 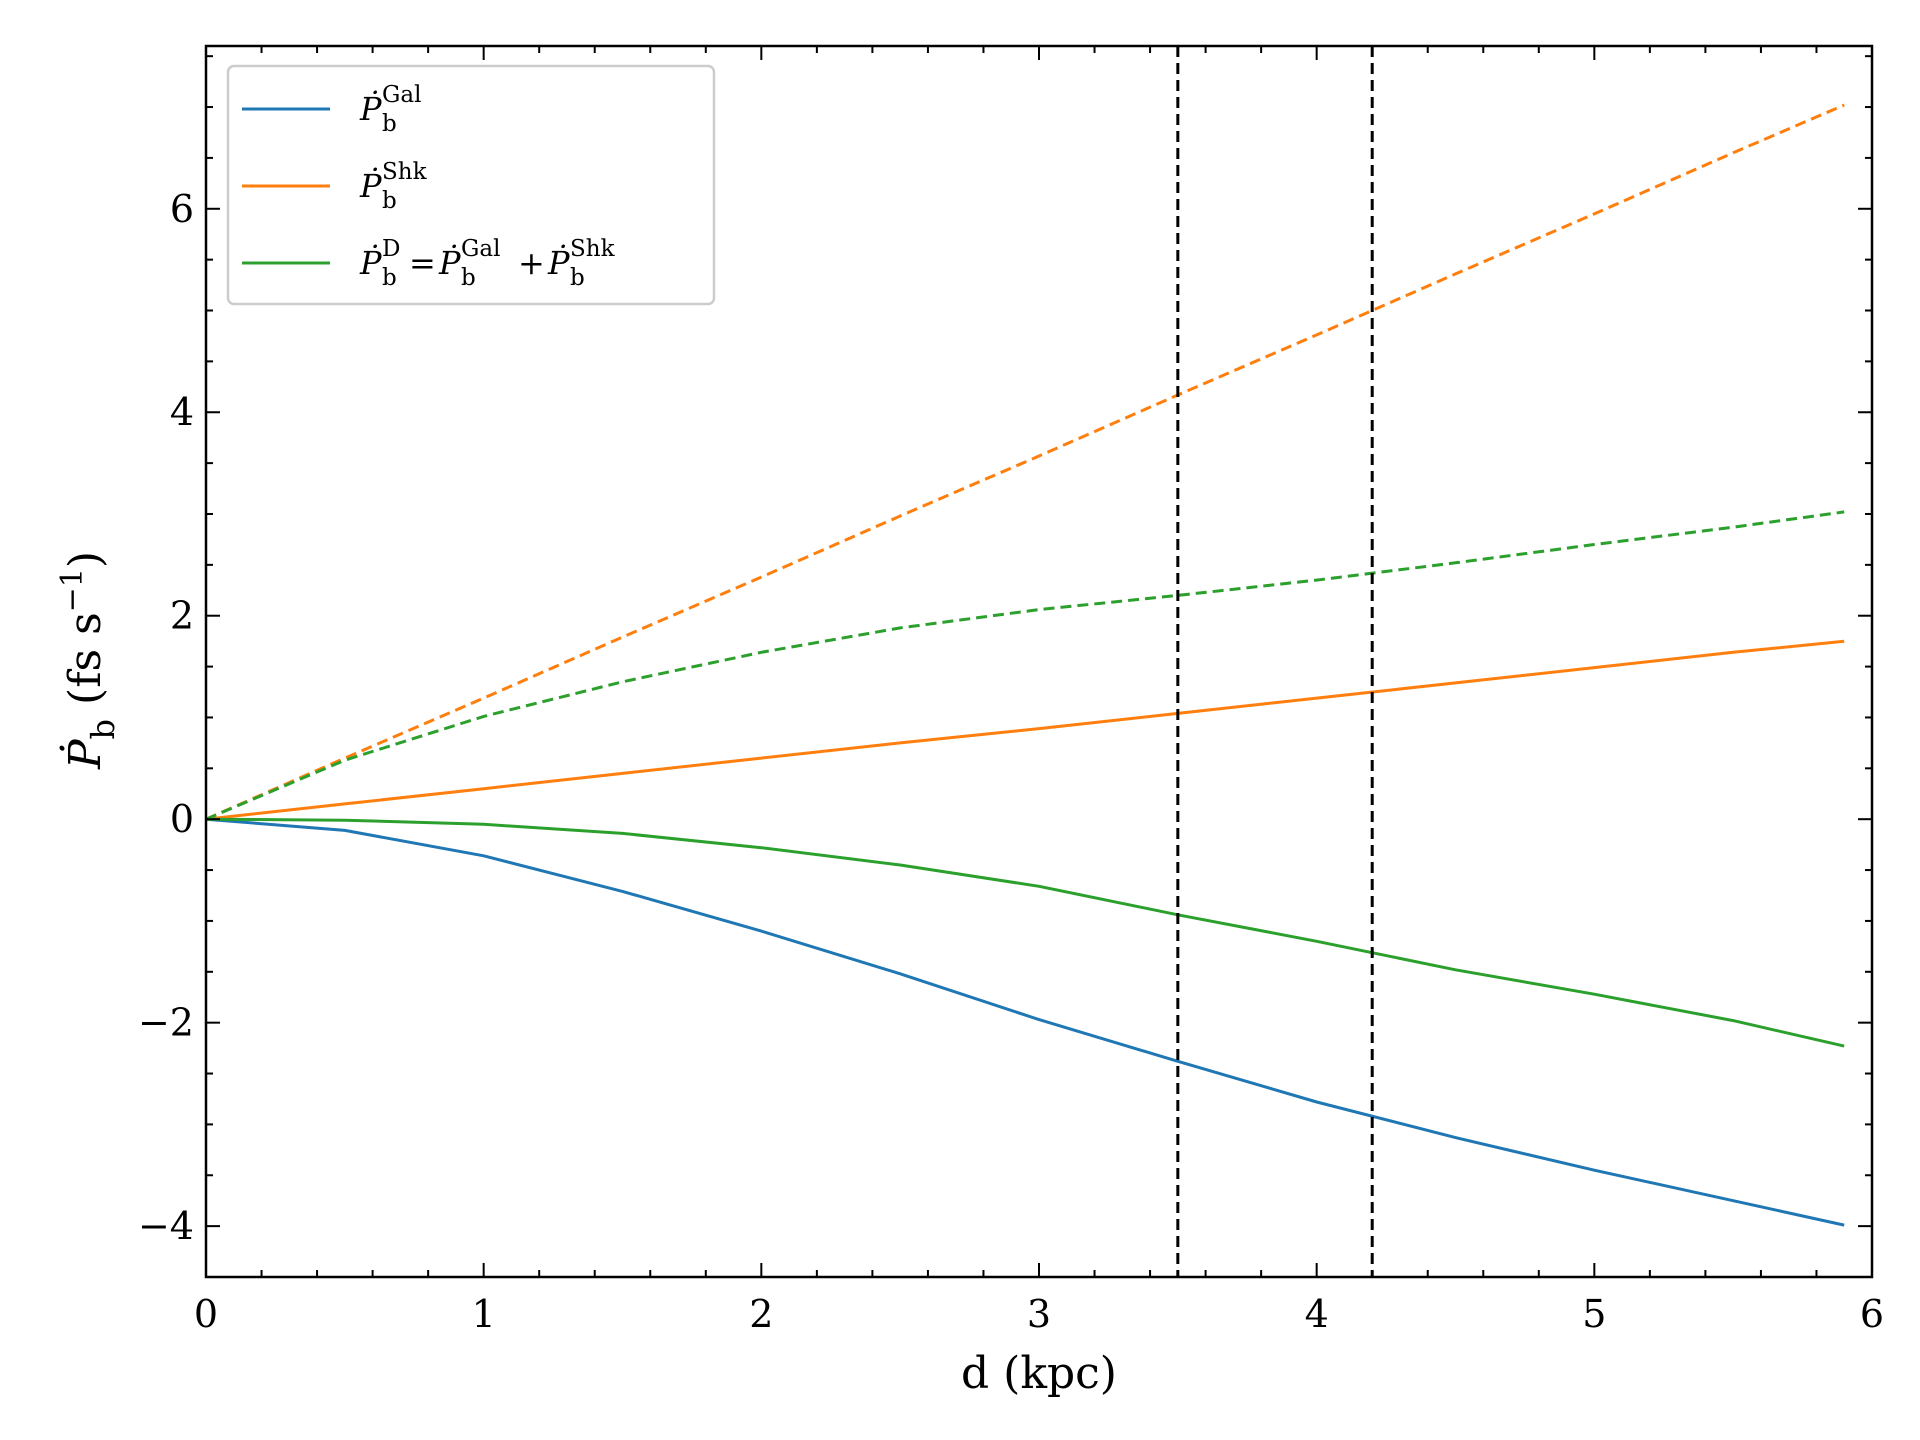 I want to click on x-tick-label: 6, so click(x=1872, y=1314).